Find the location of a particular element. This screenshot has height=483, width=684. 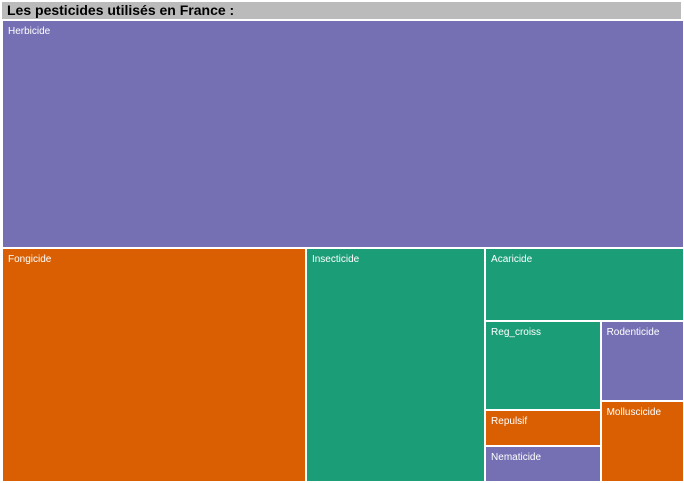

treemap-cell-insecticide: Insecticide is located at coordinates (395, 364).